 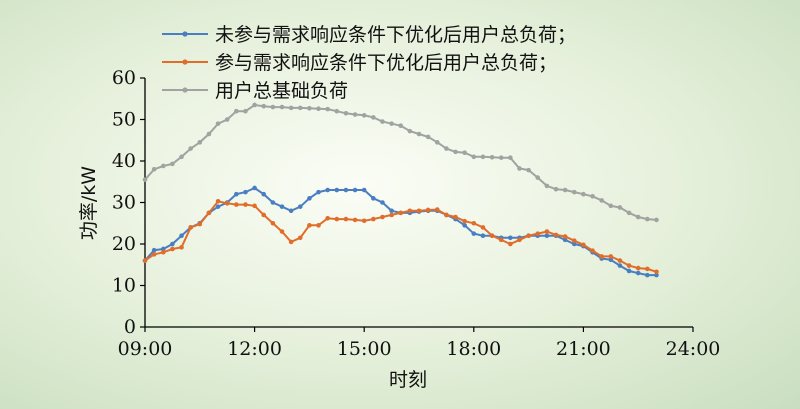 I want to click on x-tick-label: 21:00, so click(x=583, y=349).